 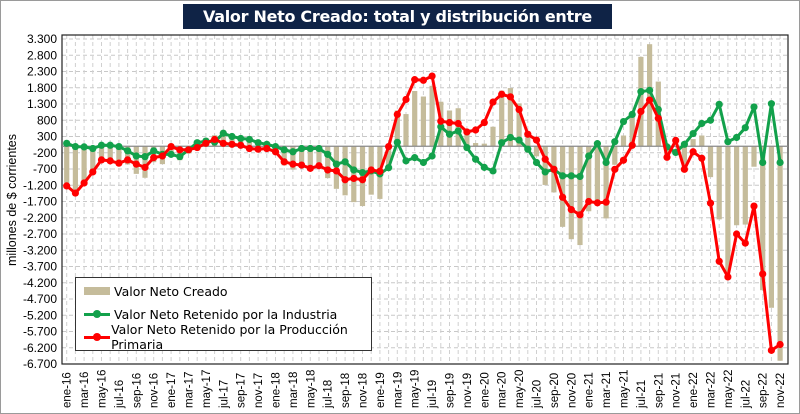 I want to click on y-tick-label: -6.700, so click(x=40, y=364).